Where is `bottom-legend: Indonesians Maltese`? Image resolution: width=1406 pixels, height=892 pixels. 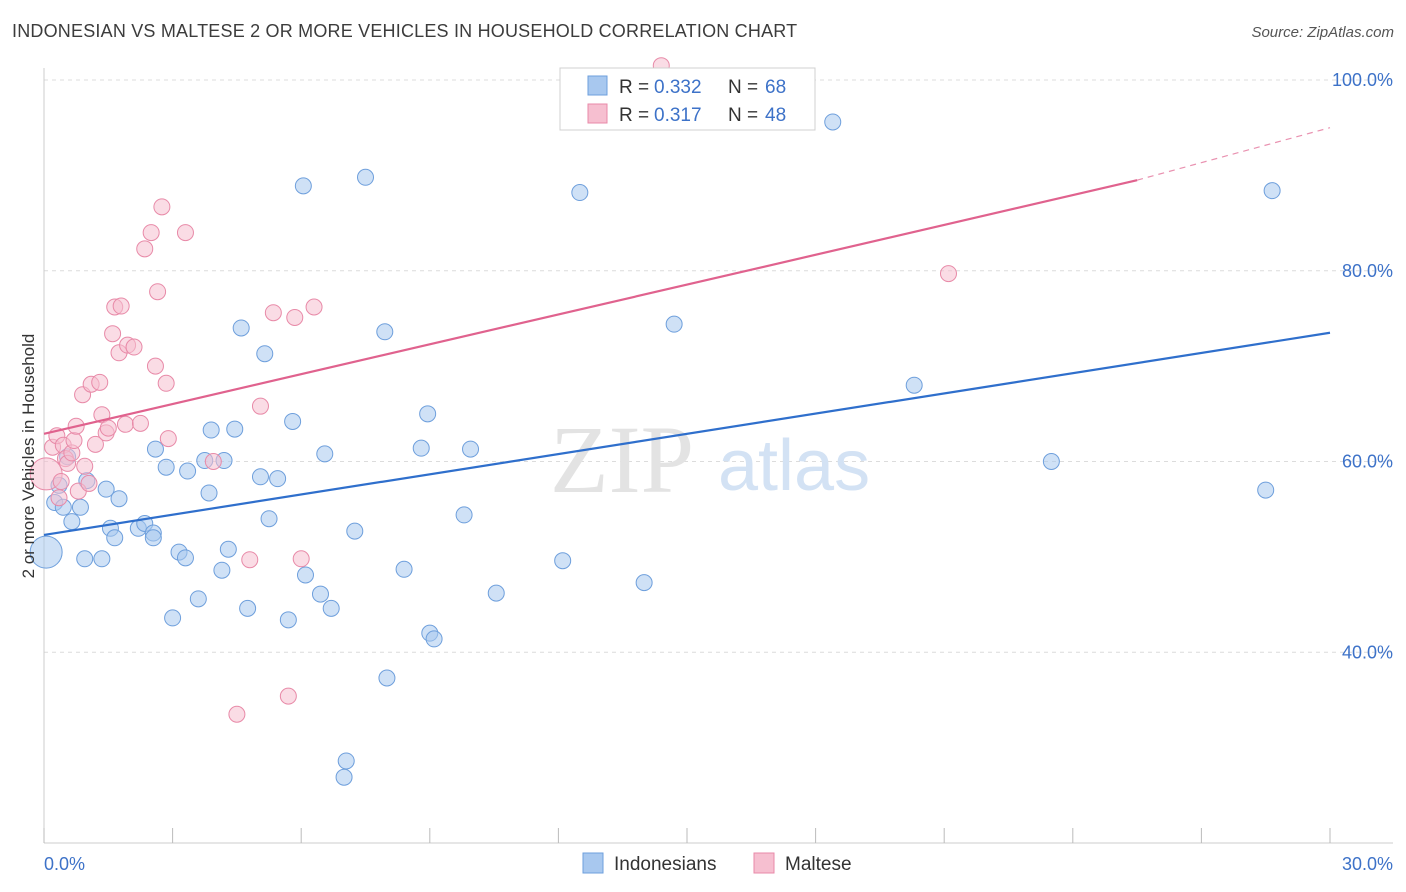 bottom-legend: Indonesians Maltese is located at coordinates (717, 863).